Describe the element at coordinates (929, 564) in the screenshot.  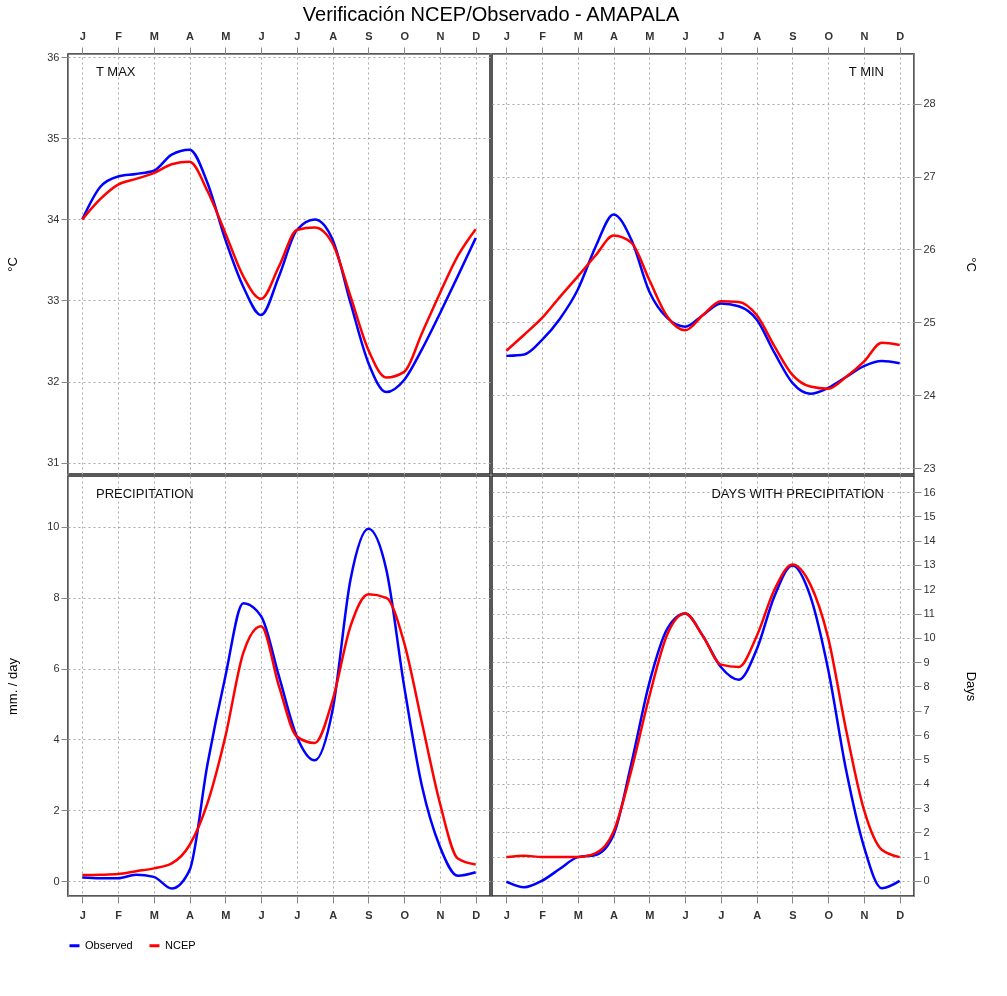
I see `y-tick-label: 13` at that location.